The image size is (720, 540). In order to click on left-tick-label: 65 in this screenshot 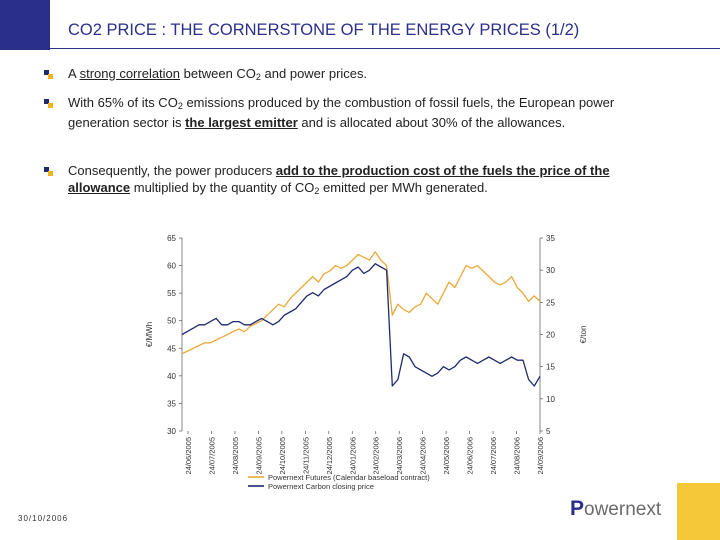, I will do `click(171, 238)`.